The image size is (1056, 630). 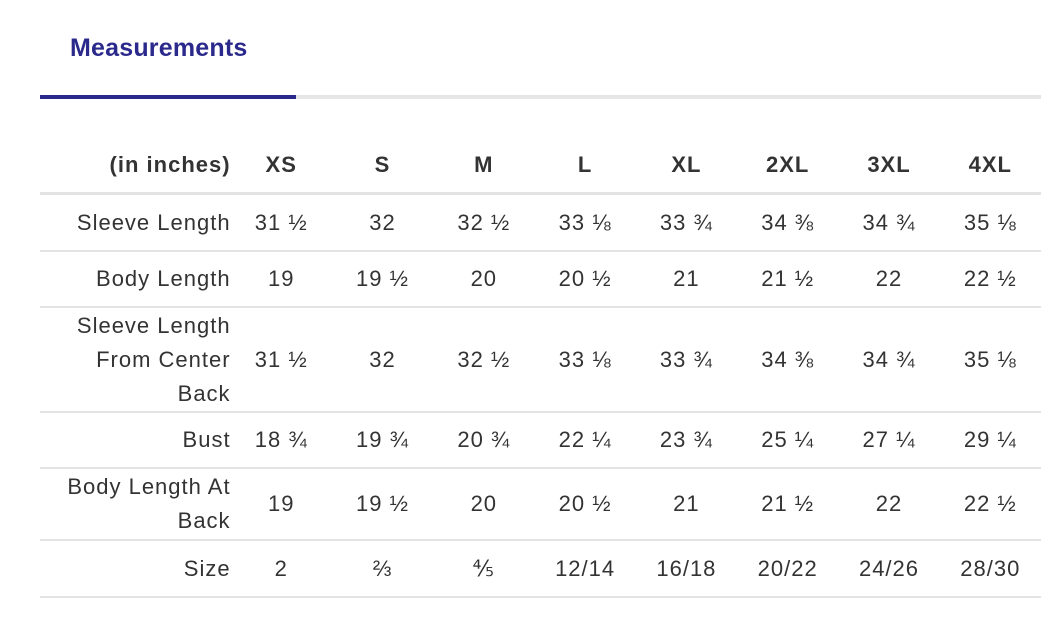 What do you see at coordinates (686, 569) in the screenshot?
I see `table-cell: 16/18` at bounding box center [686, 569].